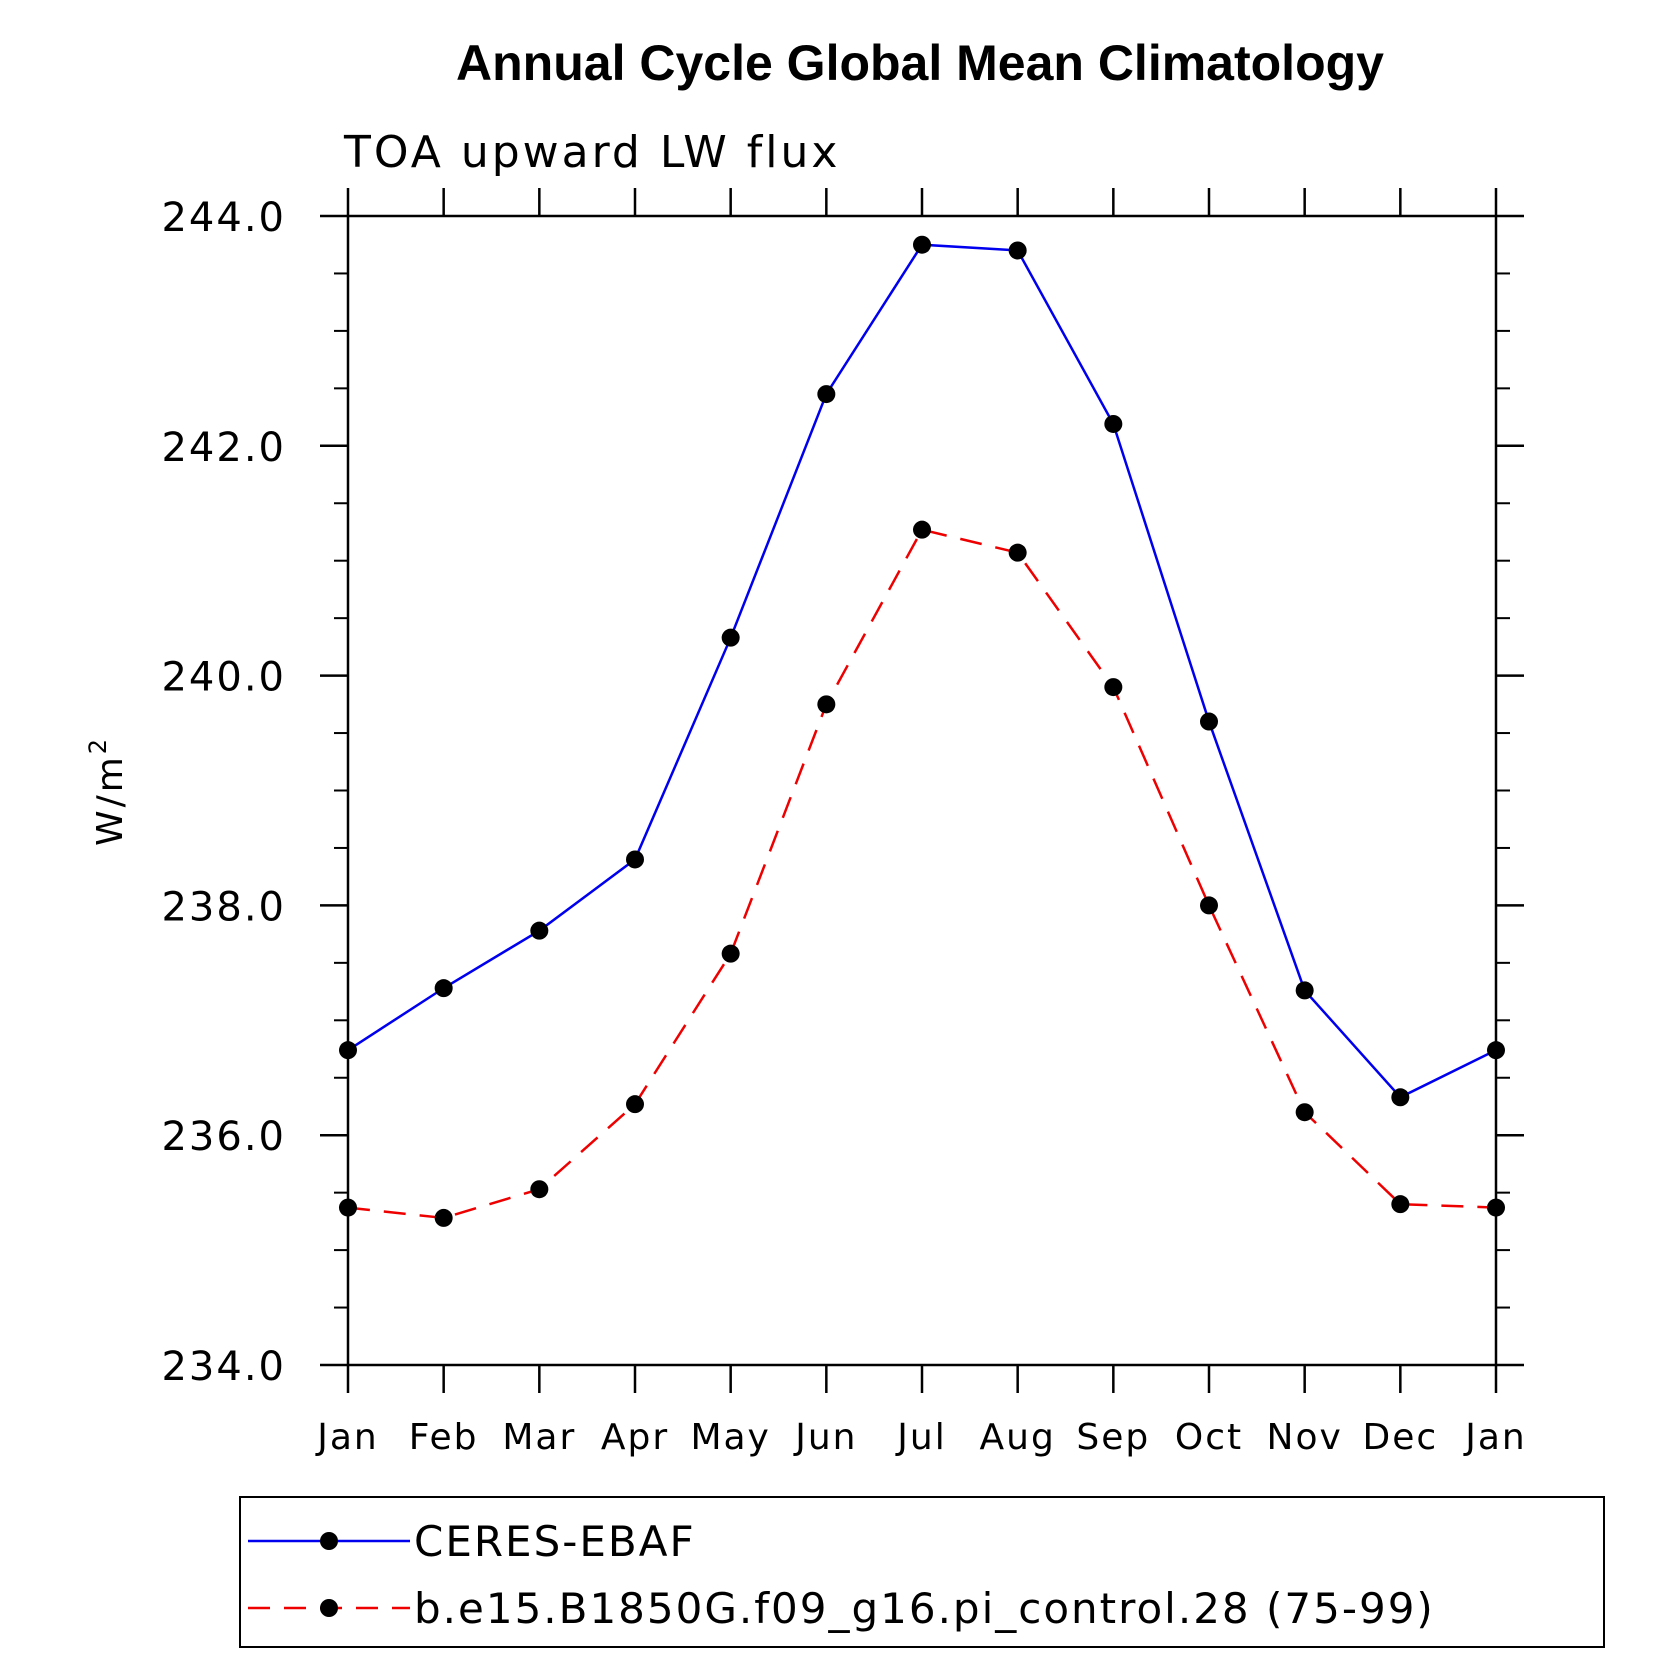 The height and width of the screenshot is (1669, 1669). I want to click on y-axis-label: W/m2, so click(107, 791).